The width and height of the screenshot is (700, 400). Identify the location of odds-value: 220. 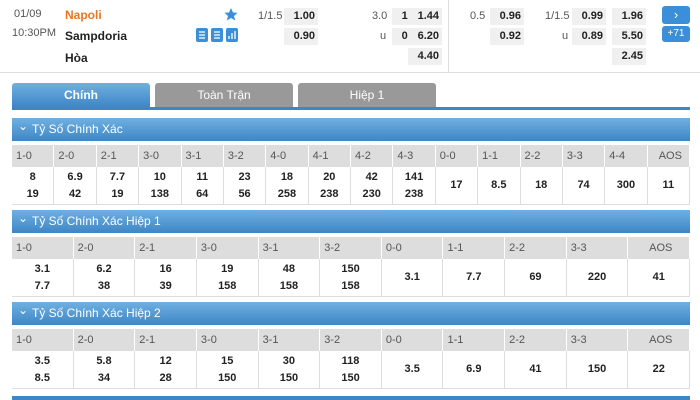
(597, 277).